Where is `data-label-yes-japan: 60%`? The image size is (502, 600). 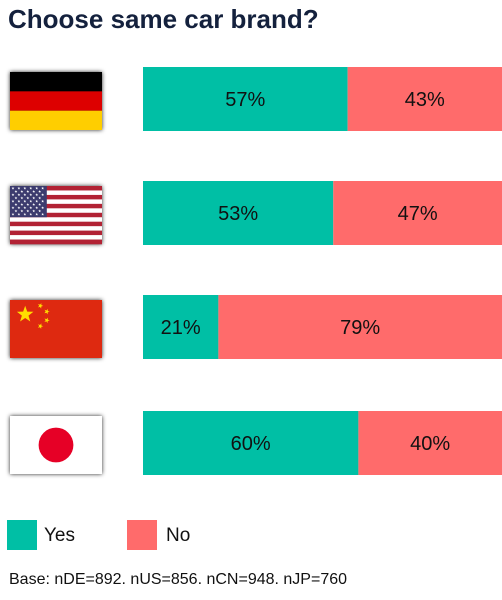
data-label-yes-japan: 60% is located at coordinates (251, 444).